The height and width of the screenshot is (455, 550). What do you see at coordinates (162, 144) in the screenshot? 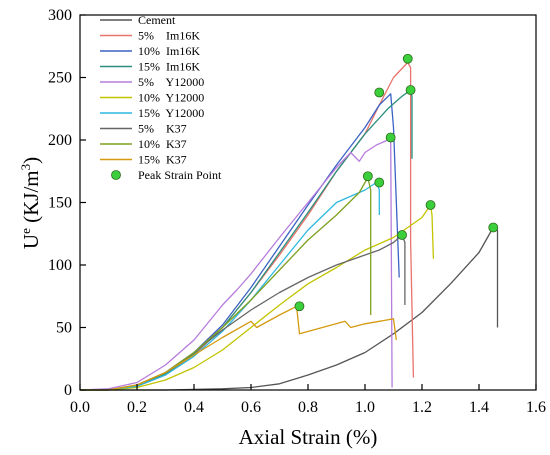
I see `legend-label: 10% K37` at bounding box center [162, 144].